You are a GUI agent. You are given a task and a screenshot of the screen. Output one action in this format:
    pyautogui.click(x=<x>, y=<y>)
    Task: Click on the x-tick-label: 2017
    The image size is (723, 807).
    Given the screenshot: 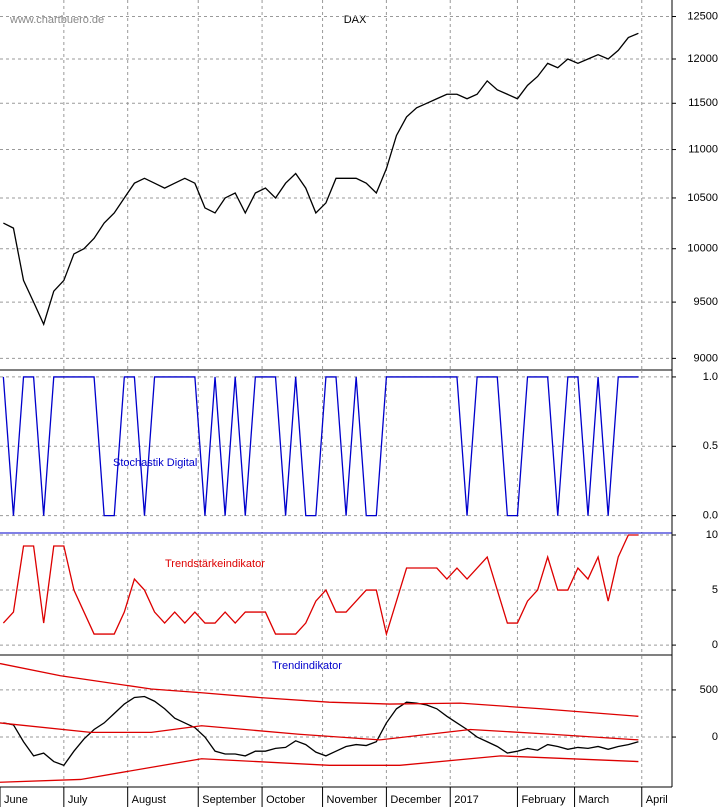 What is the action you would take?
    pyautogui.click(x=466, y=800)
    